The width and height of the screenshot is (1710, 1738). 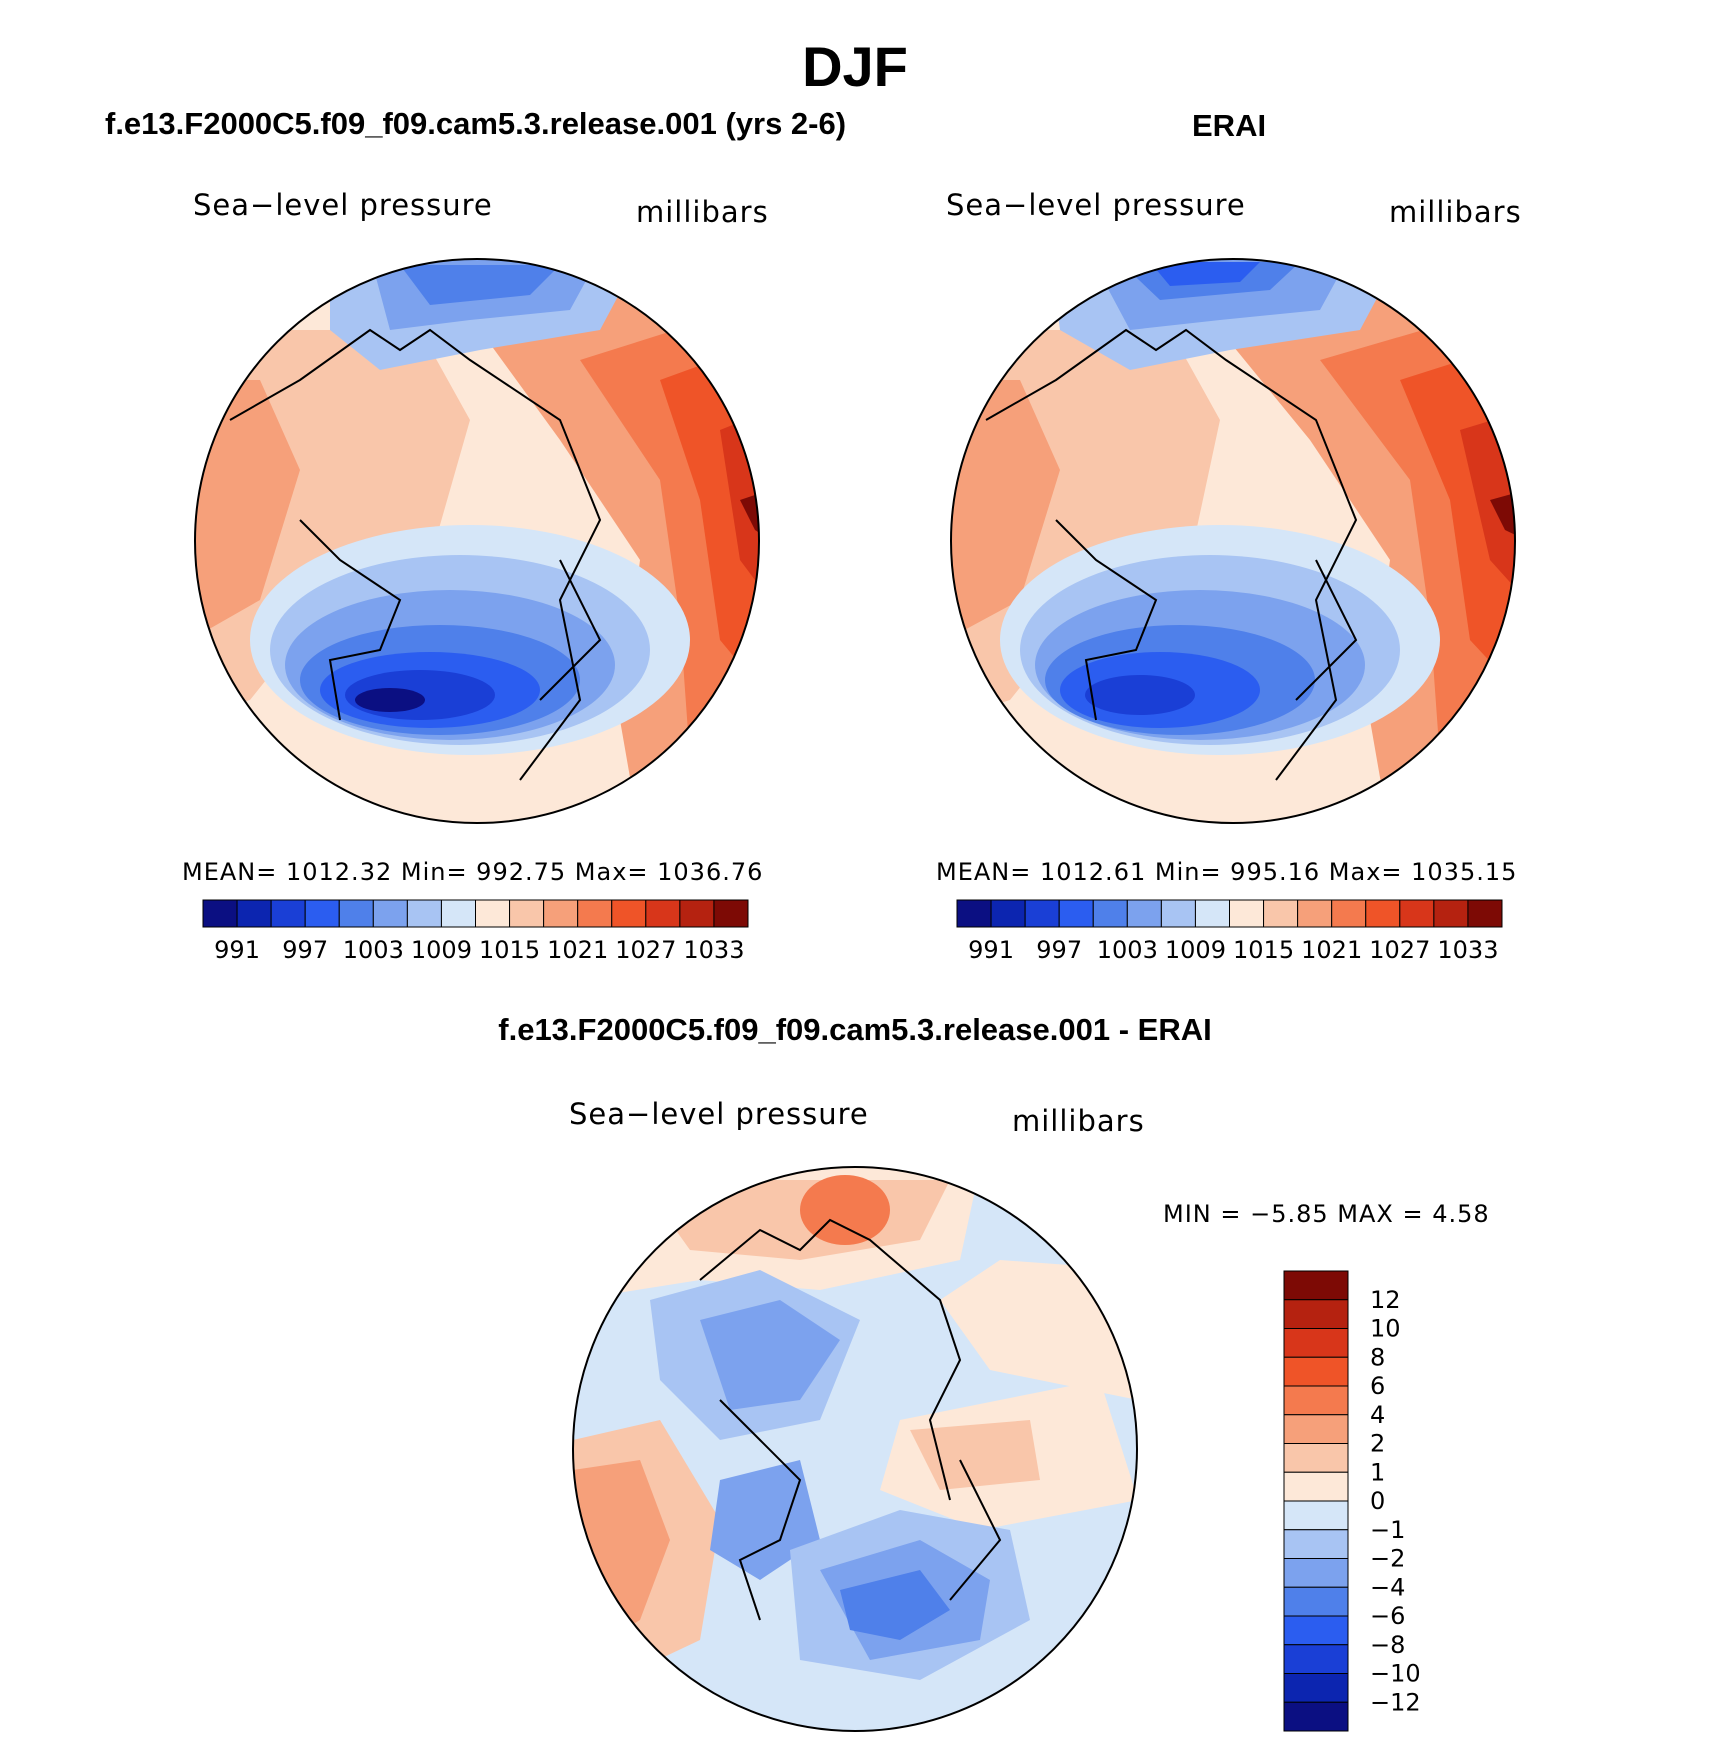 I want to click on panel2-colorbar-tick-label: 1015, so click(x=1263, y=950).